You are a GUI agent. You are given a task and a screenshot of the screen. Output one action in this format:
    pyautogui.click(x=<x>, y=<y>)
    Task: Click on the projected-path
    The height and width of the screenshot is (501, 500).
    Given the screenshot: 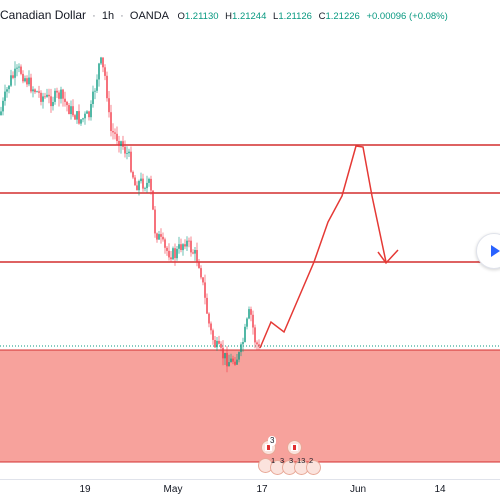 What is the action you would take?
    pyautogui.click(x=323, y=247)
    